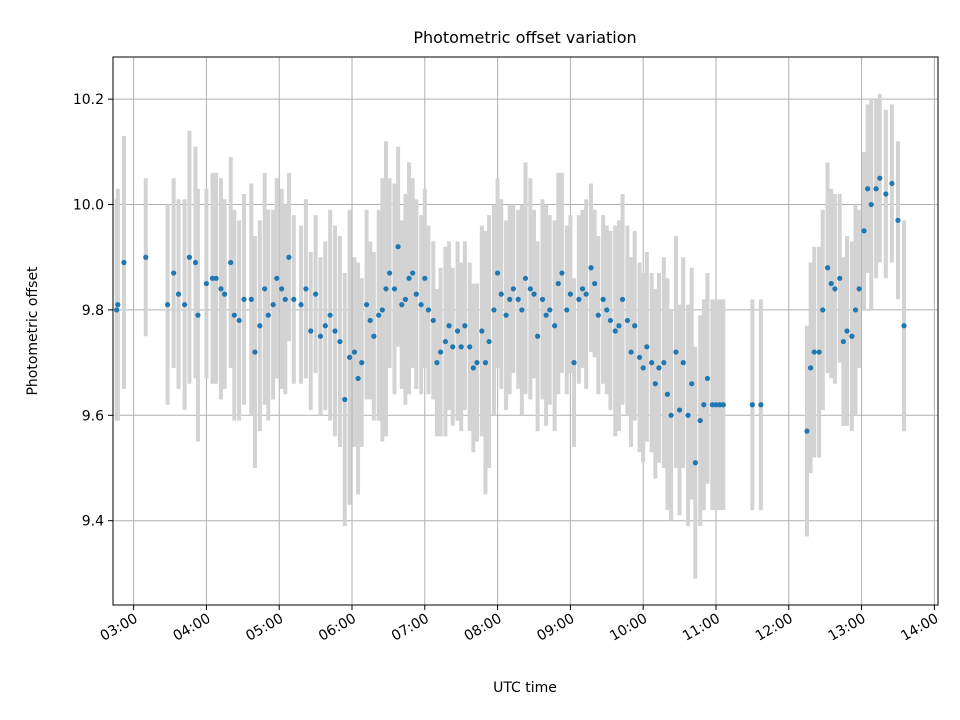 The image size is (960, 720). What do you see at coordinates (119, 628) in the screenshot?
I see `x-tick-label: 03:00` at bounding box center [119, 628].